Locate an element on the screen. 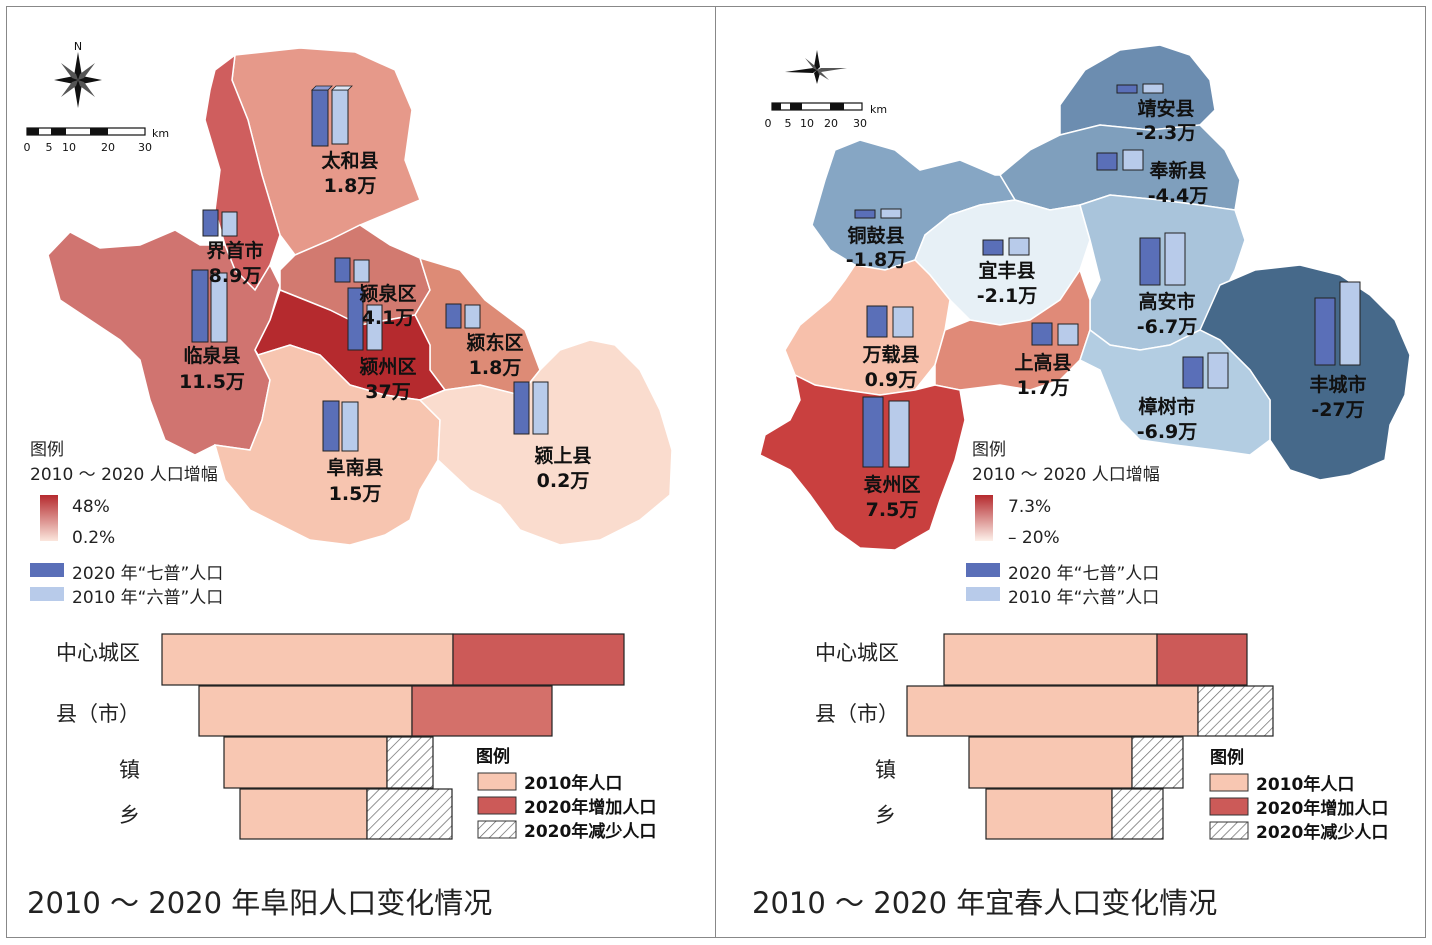  pyr-left-cat-center: 中心城区 is located at coordinates (98, 653).